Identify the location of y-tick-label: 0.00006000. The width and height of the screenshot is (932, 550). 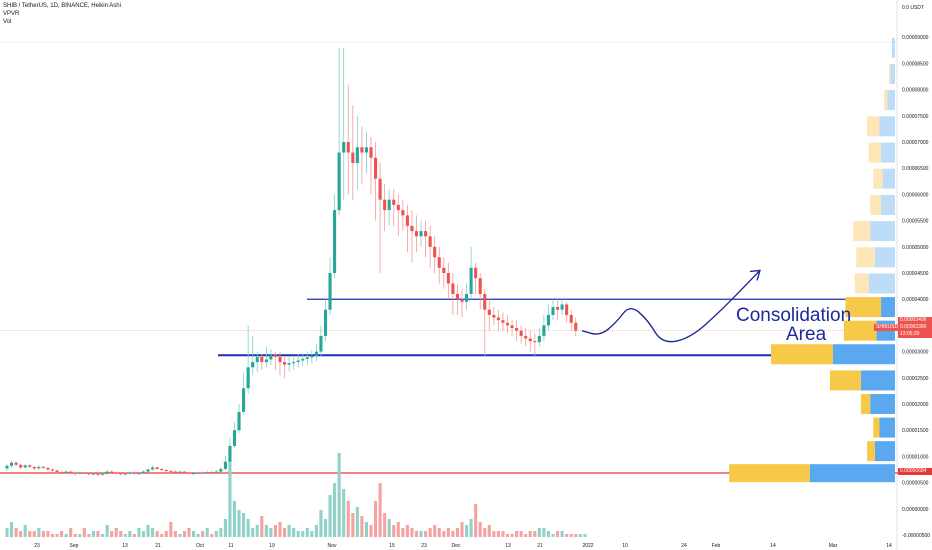
(915, 195).